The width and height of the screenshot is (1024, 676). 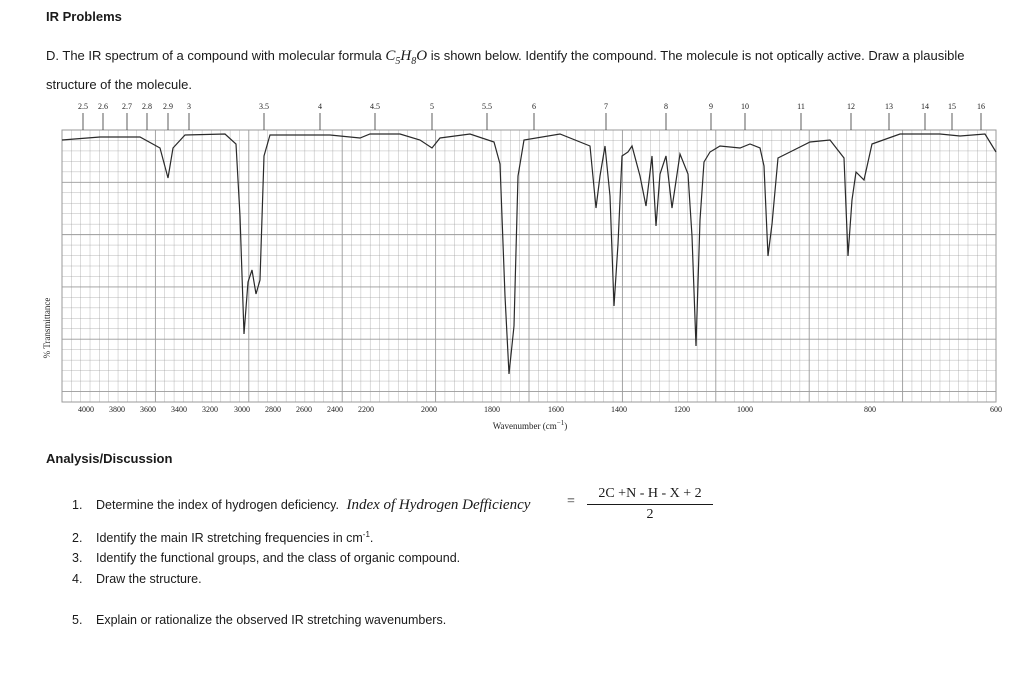 What do you see at coordinates (650, 495) in the screenshot?
I see `formula-numerator: 2C +N - H - X + 2` at bounding box center [650, 495].